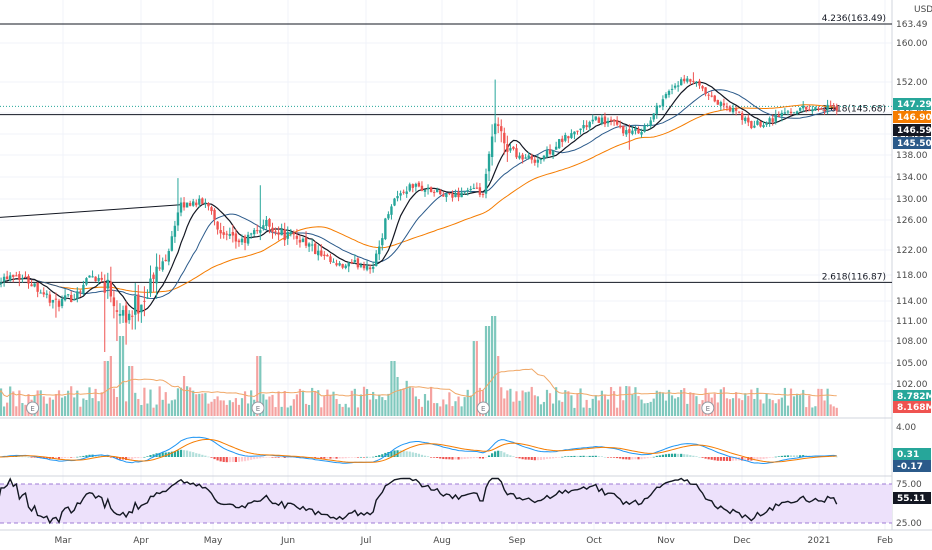  I want to click on volume-tag: 8.168M, so click(914, 408).